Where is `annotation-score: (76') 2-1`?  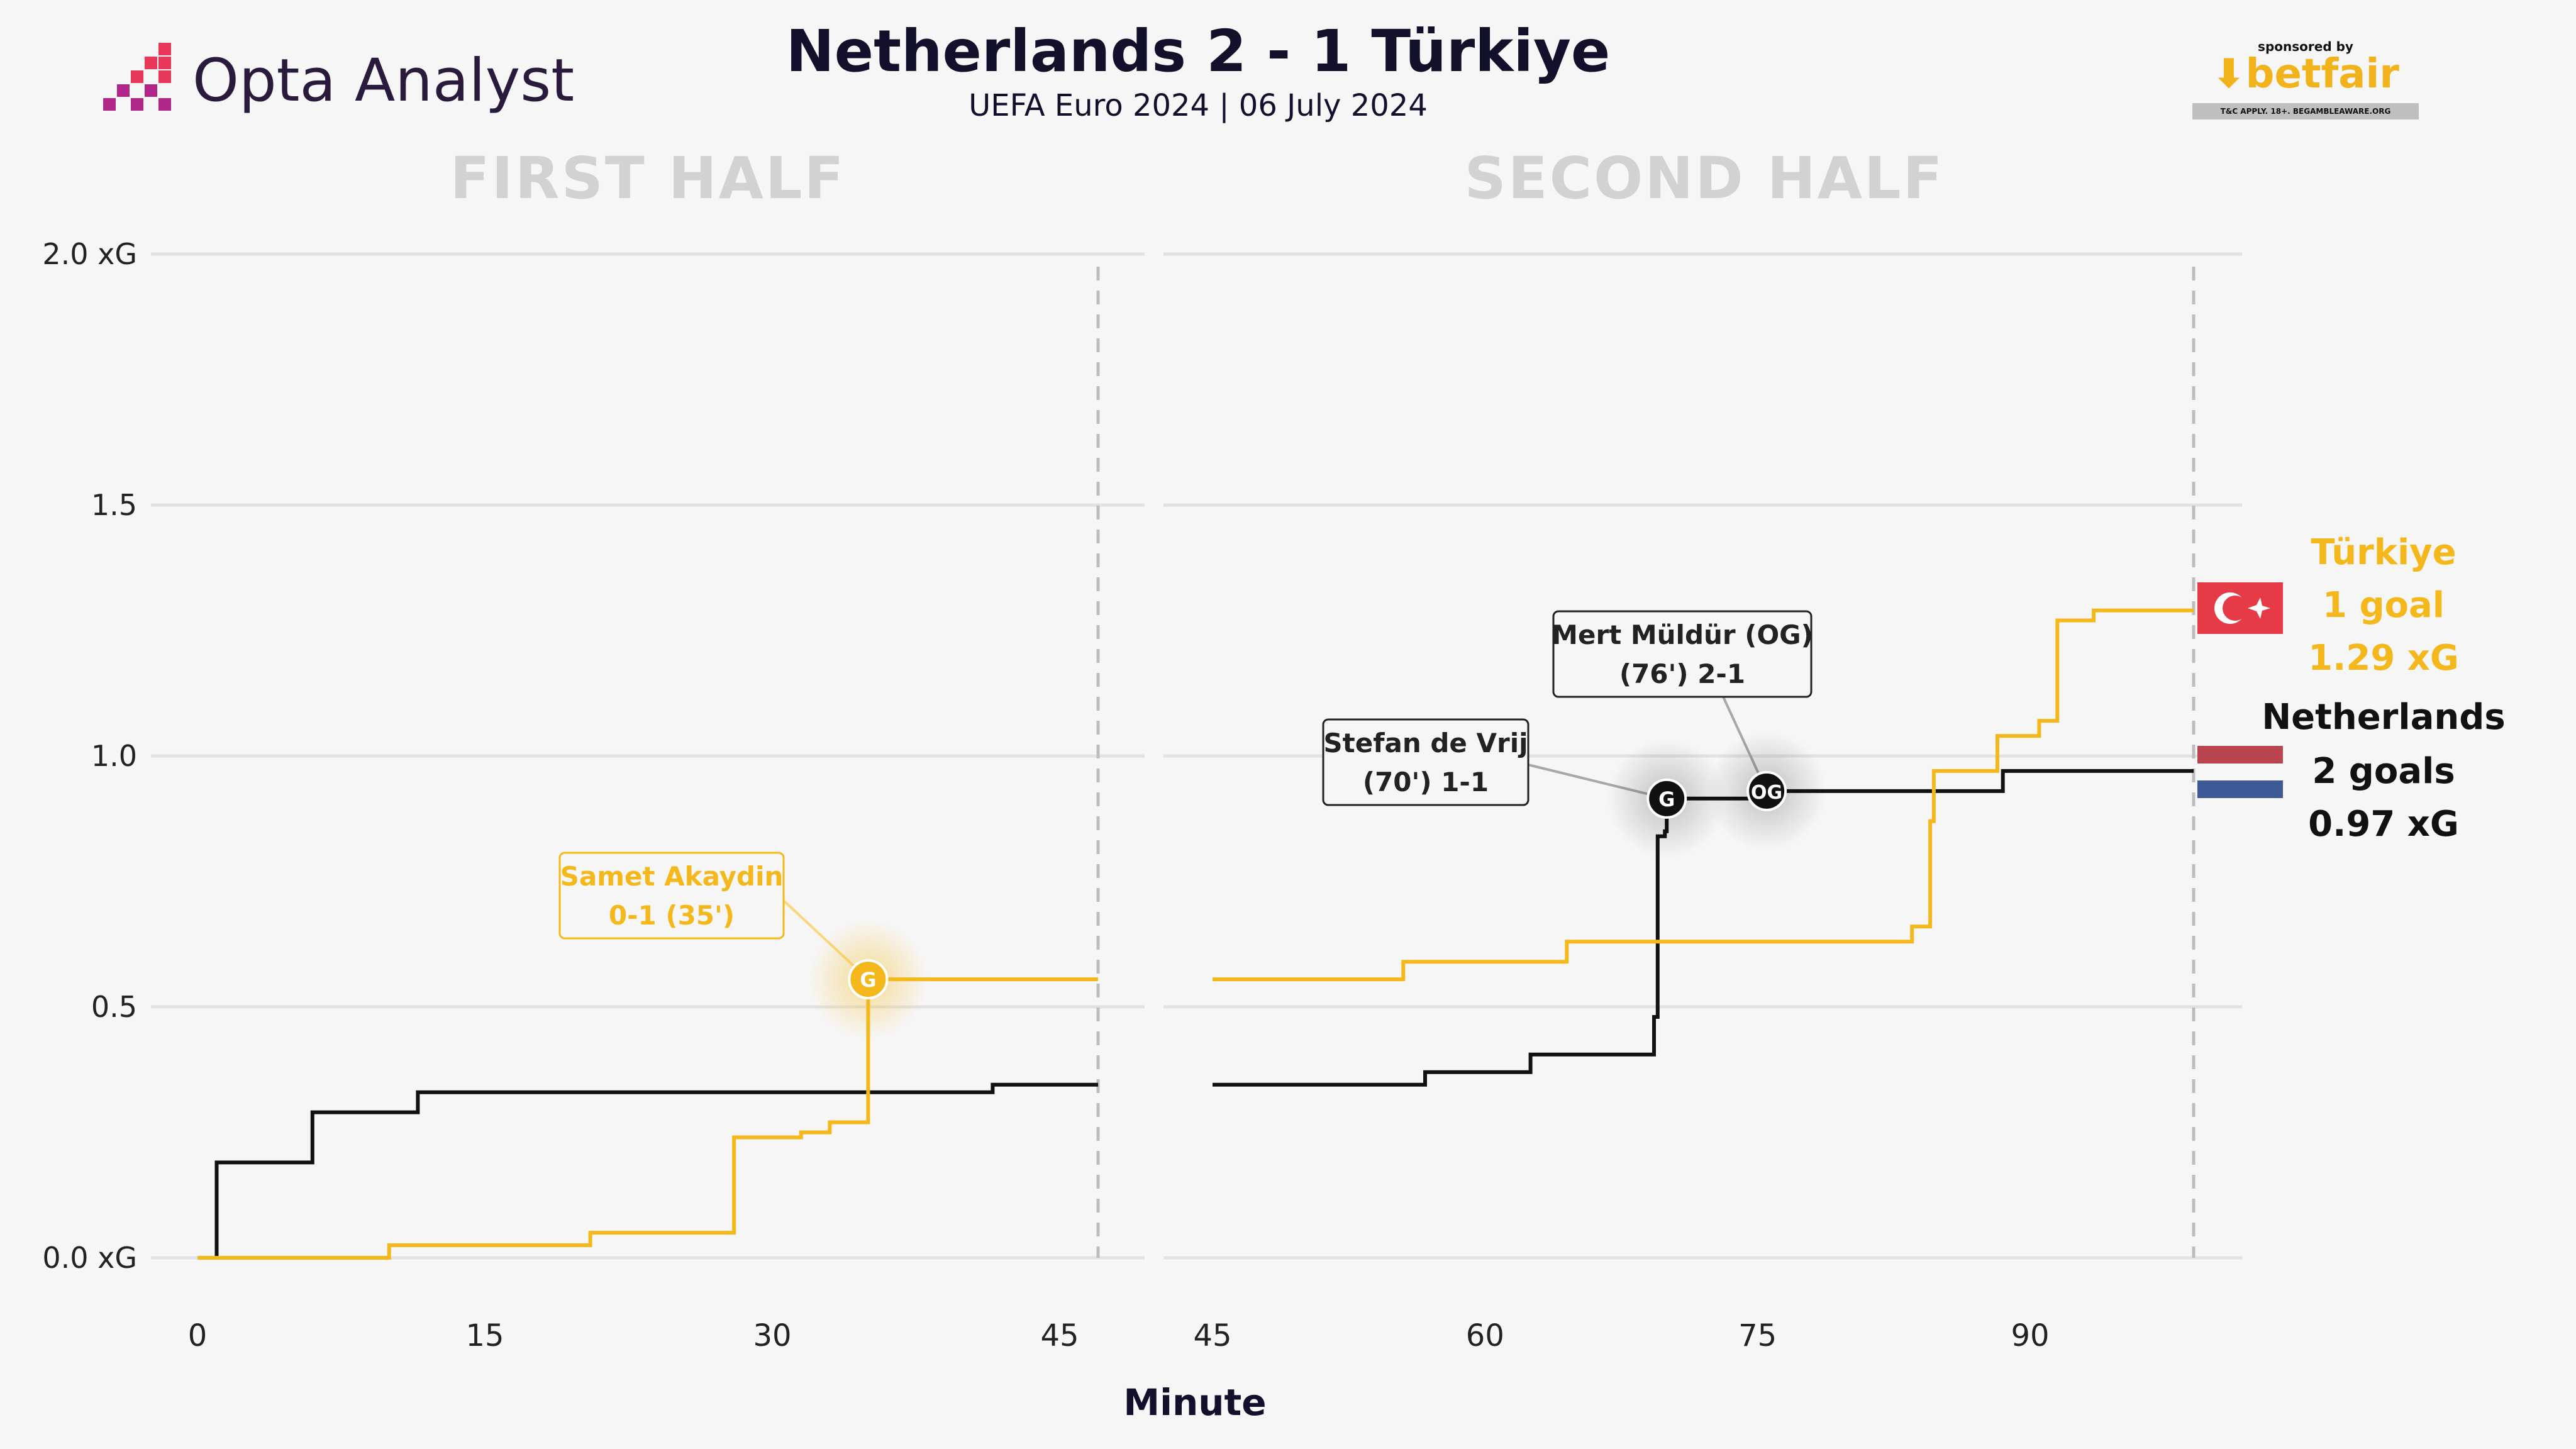
annotation-score: (76') 2-1 is located at coordinates (1682, 673).